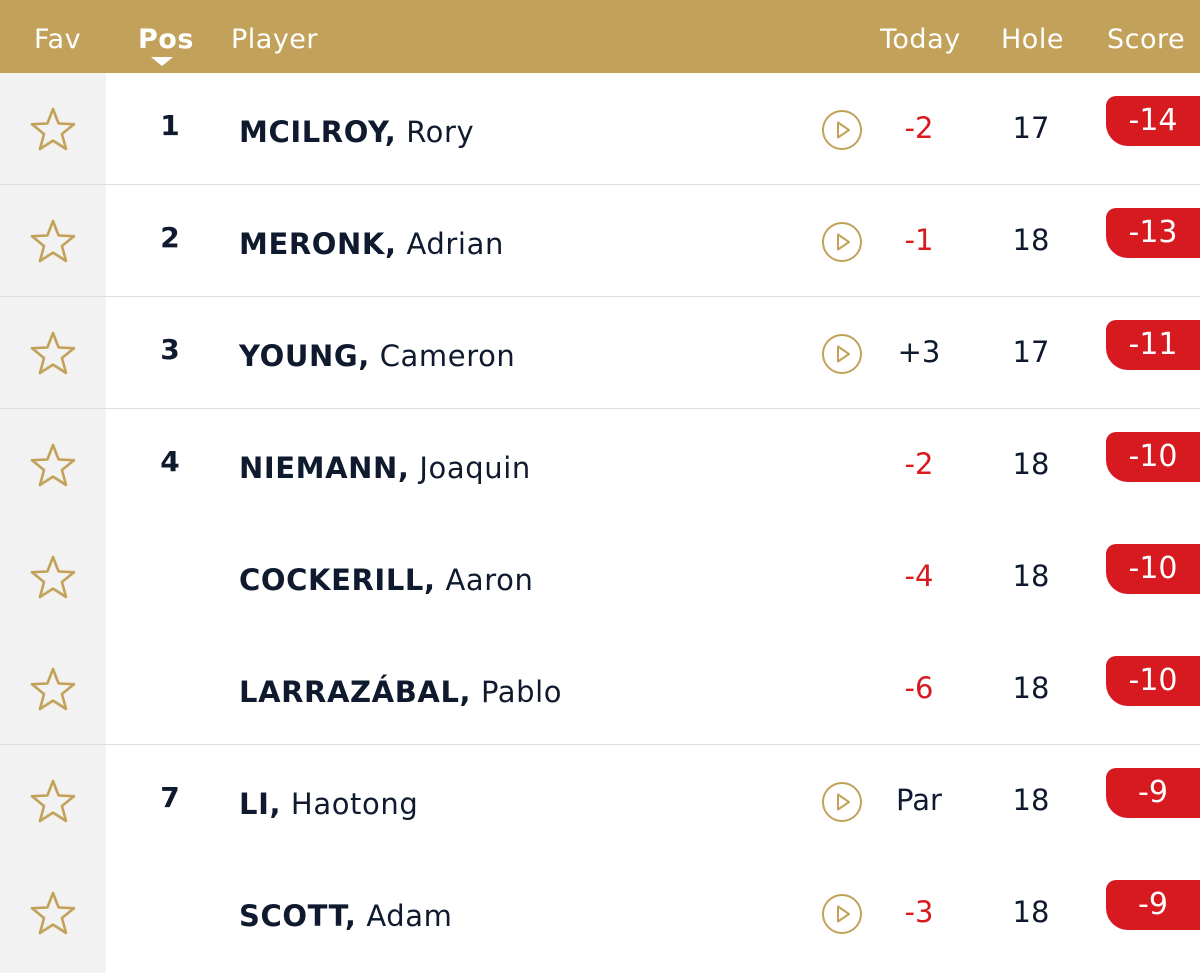 The height and width of the screenshot is (973, 1200). I want to click on player-last-name: MCILROY,, so click(318, 132).